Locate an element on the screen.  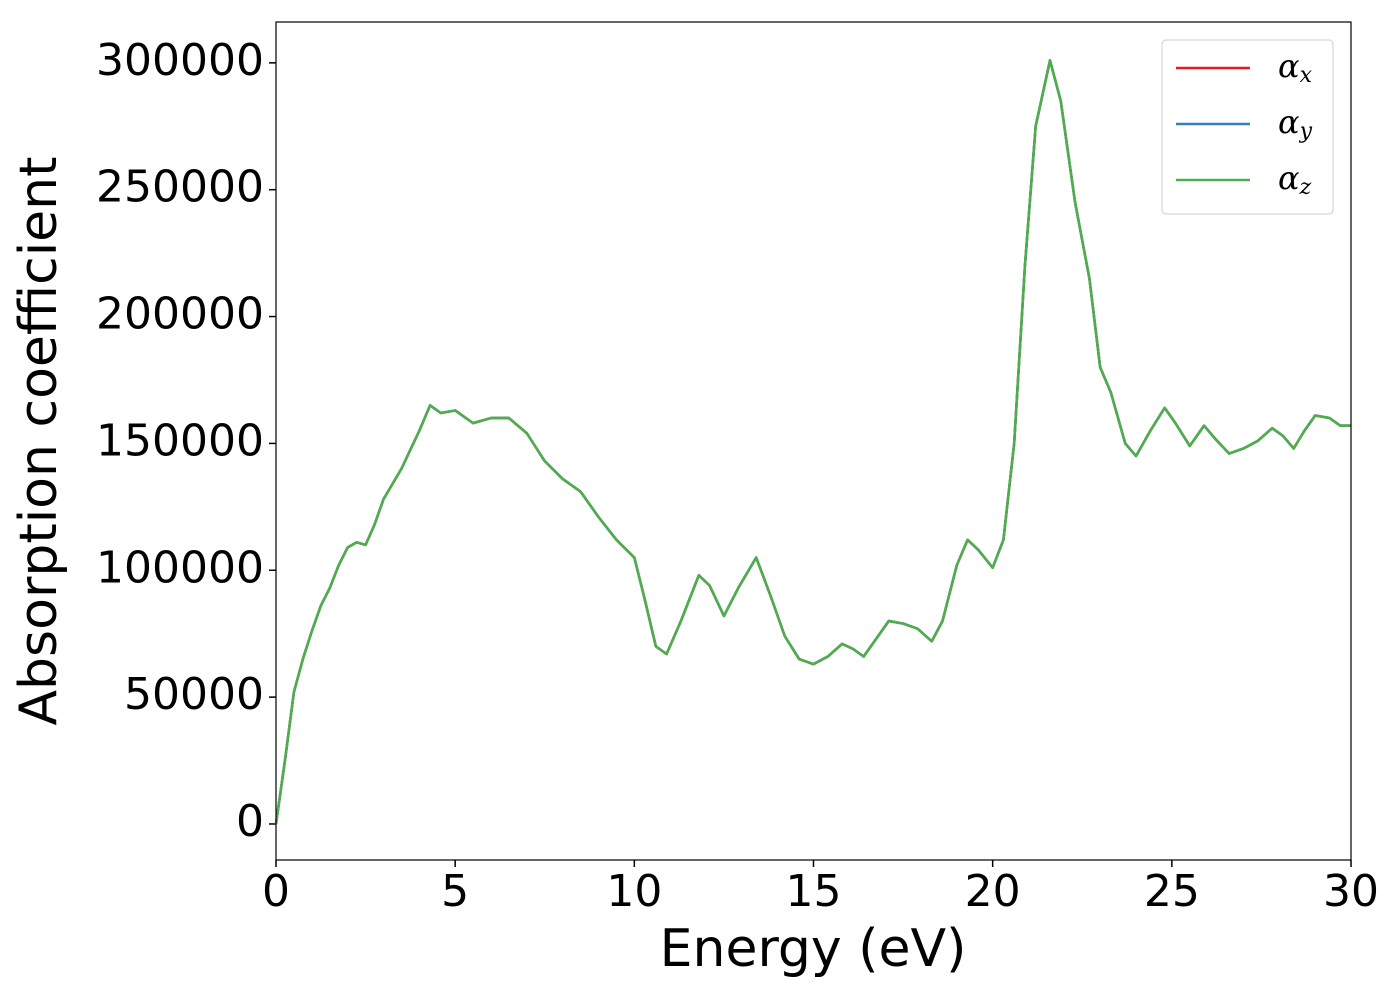
legend-label: αx is located at coordinates (1295, 68).